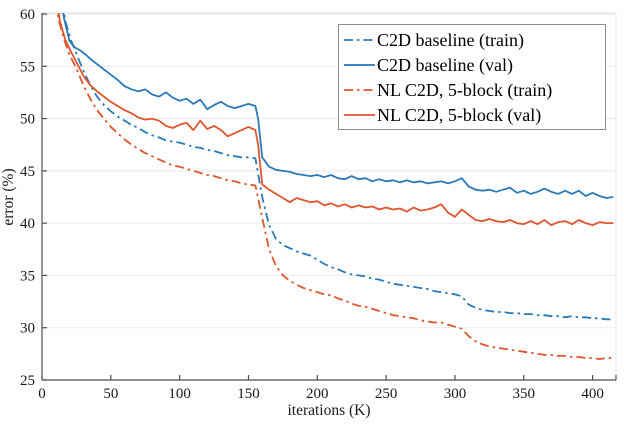 Image resolution: width=624 pixels, height=424 pixels. Describe the element at coordinates (465, 89) in the screenshot. I see `legend-label: NL C2D, 5-block (train)` at that location.